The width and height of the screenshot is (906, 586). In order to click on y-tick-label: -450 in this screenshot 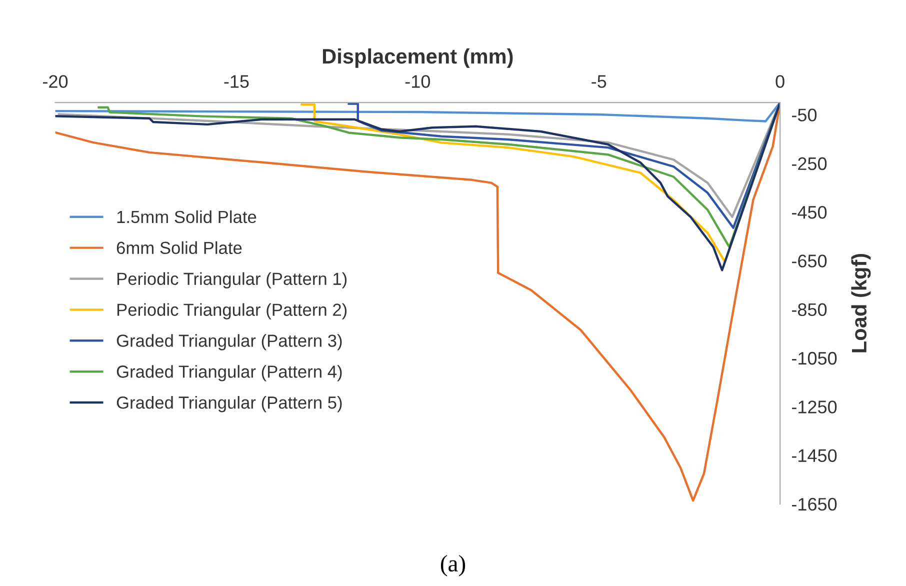, I will do `click(809, 212)`.